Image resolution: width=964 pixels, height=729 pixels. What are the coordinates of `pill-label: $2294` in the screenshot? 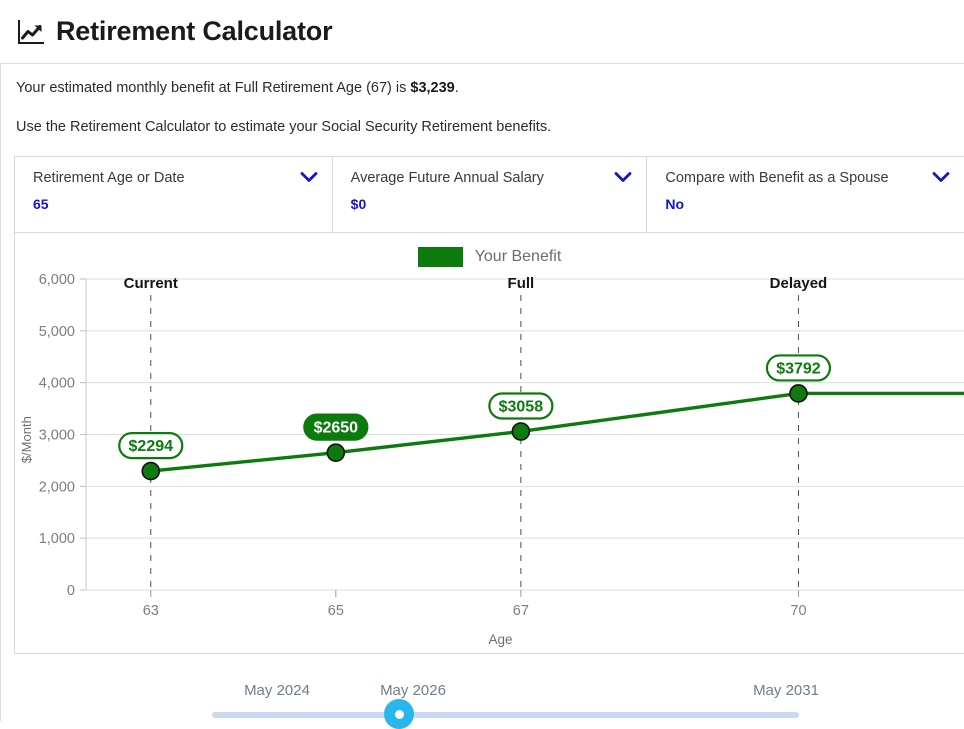 It's located at (151, 446).